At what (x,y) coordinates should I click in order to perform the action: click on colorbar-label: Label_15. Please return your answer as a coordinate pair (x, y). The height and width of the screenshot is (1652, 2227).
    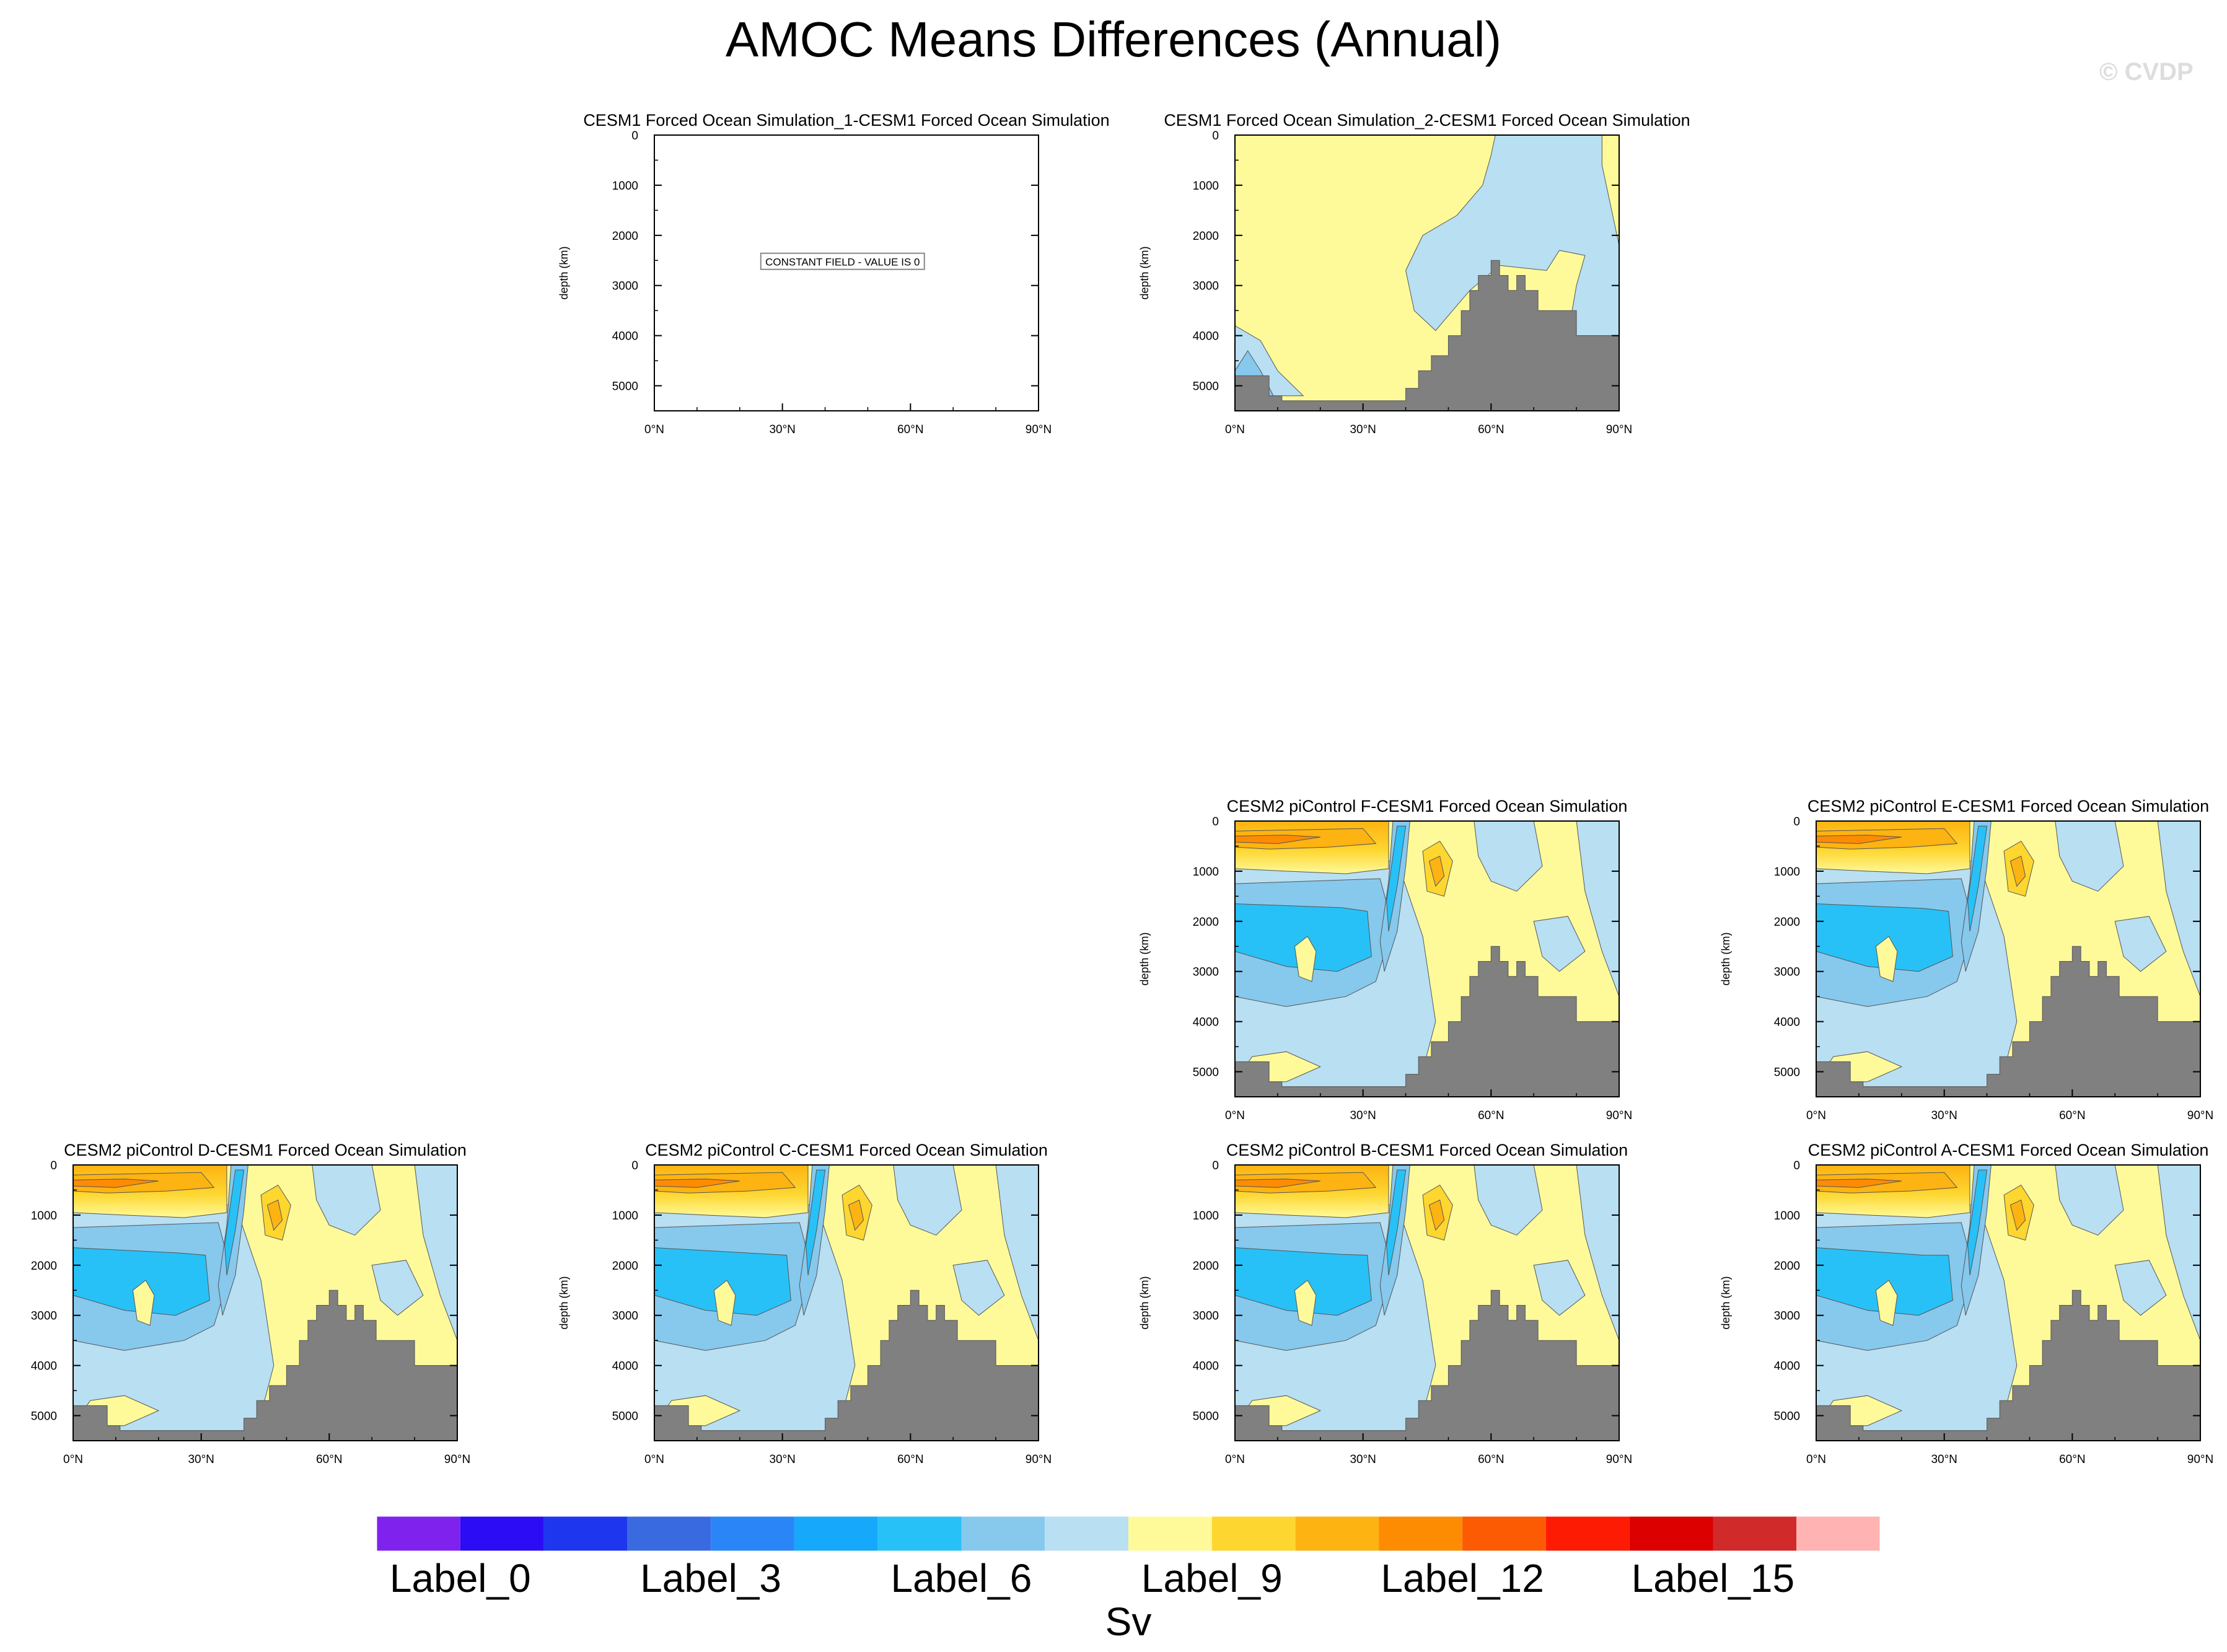
    Looking at the image, I should click on (1713, 1578).